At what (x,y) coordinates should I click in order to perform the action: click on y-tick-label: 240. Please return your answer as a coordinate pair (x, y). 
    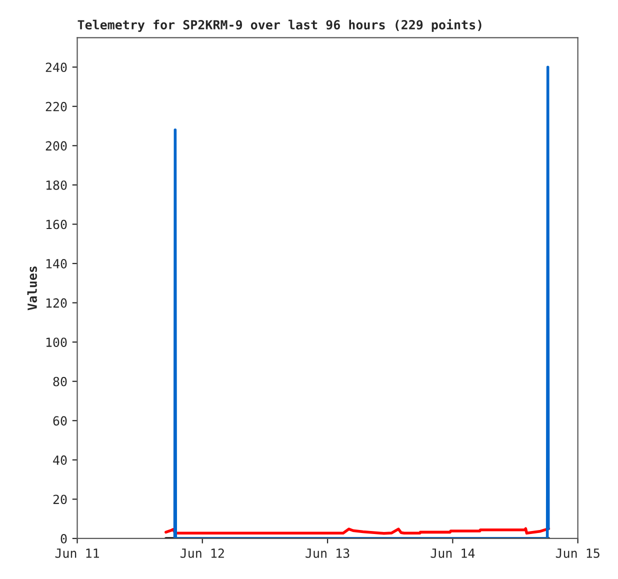
    Looking at the image, I should click on (56, 67).